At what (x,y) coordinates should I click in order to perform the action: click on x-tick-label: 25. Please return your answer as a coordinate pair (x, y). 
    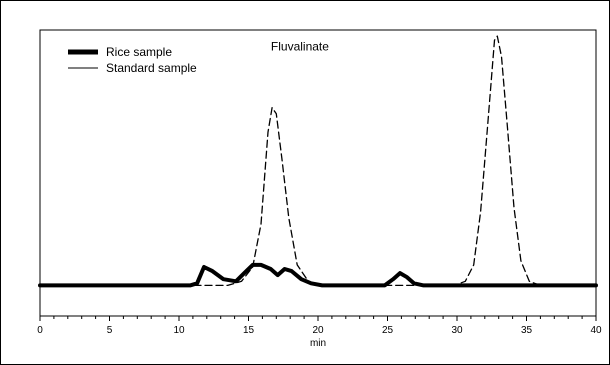
    Looking at the image, I should click on (388, 330).